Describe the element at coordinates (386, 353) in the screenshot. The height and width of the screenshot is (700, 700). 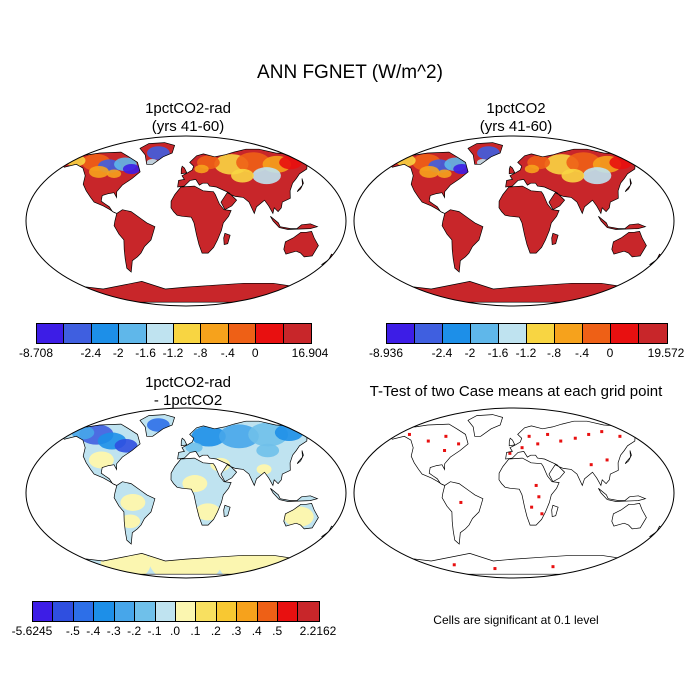
I see `colorbar-label: -8.936` at that location.